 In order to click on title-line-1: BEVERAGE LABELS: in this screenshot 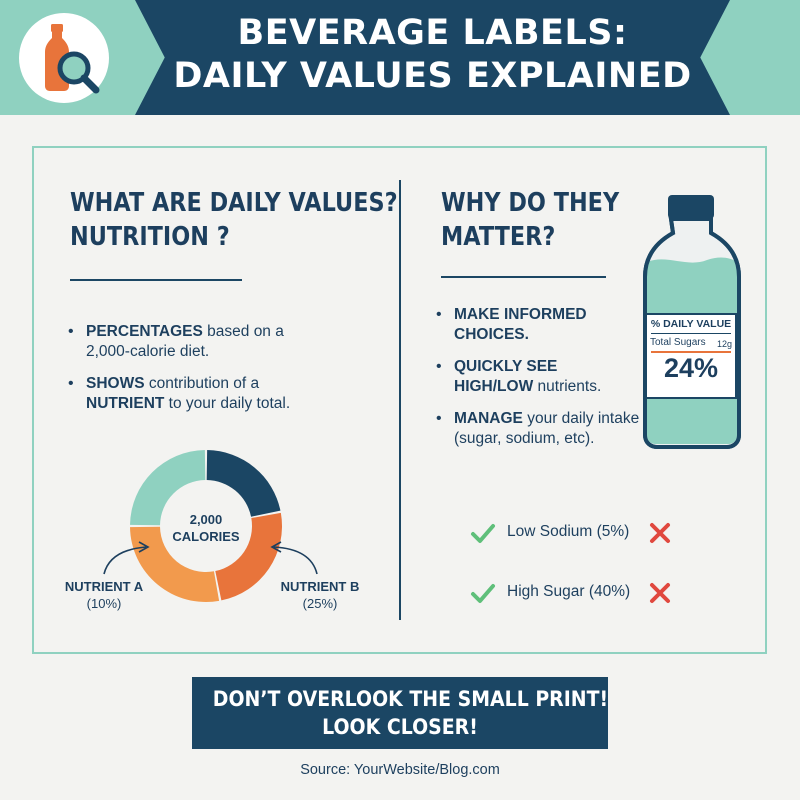, I will do `click(432, 33)`.